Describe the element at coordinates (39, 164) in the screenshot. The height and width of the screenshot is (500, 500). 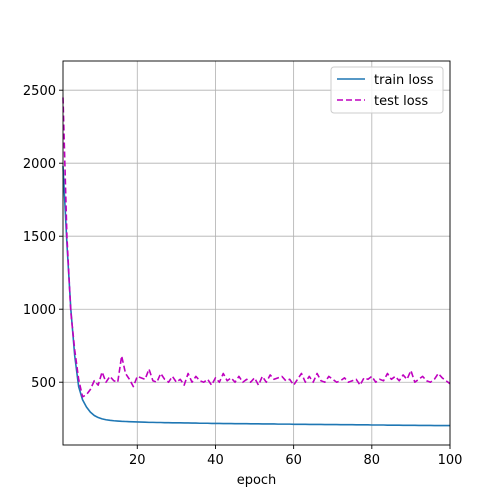
I see `y-tick-label-2000: 2000` at that location.